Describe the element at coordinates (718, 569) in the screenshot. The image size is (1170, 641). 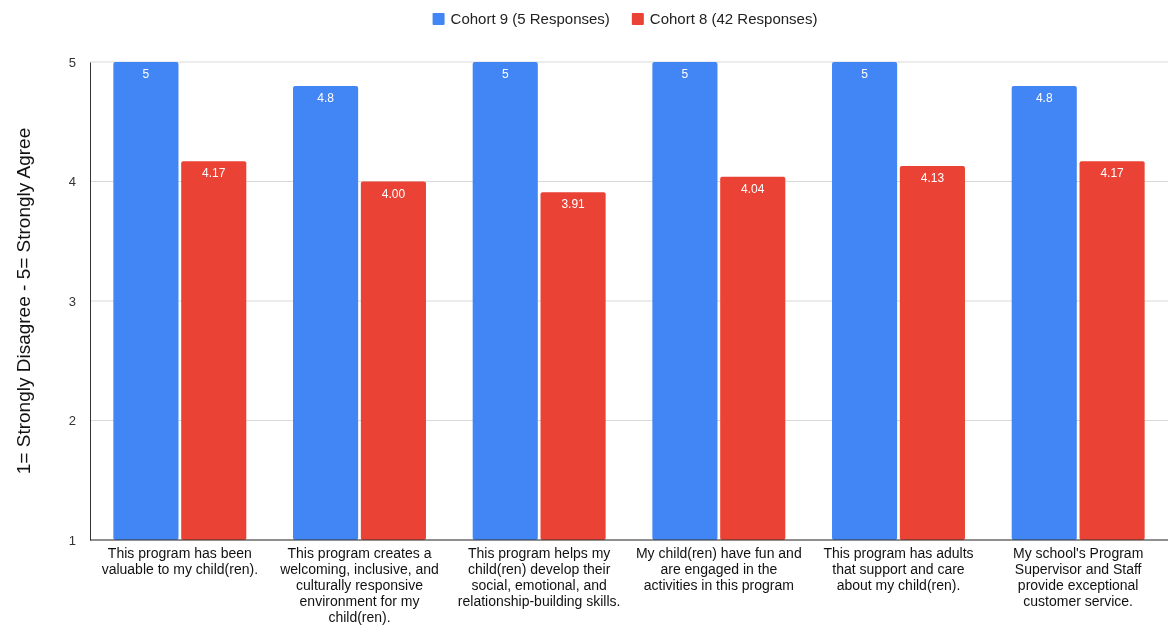
I see `x-tick-label: My child(ren) have fun and are engaged in the activities in this program` at that location.